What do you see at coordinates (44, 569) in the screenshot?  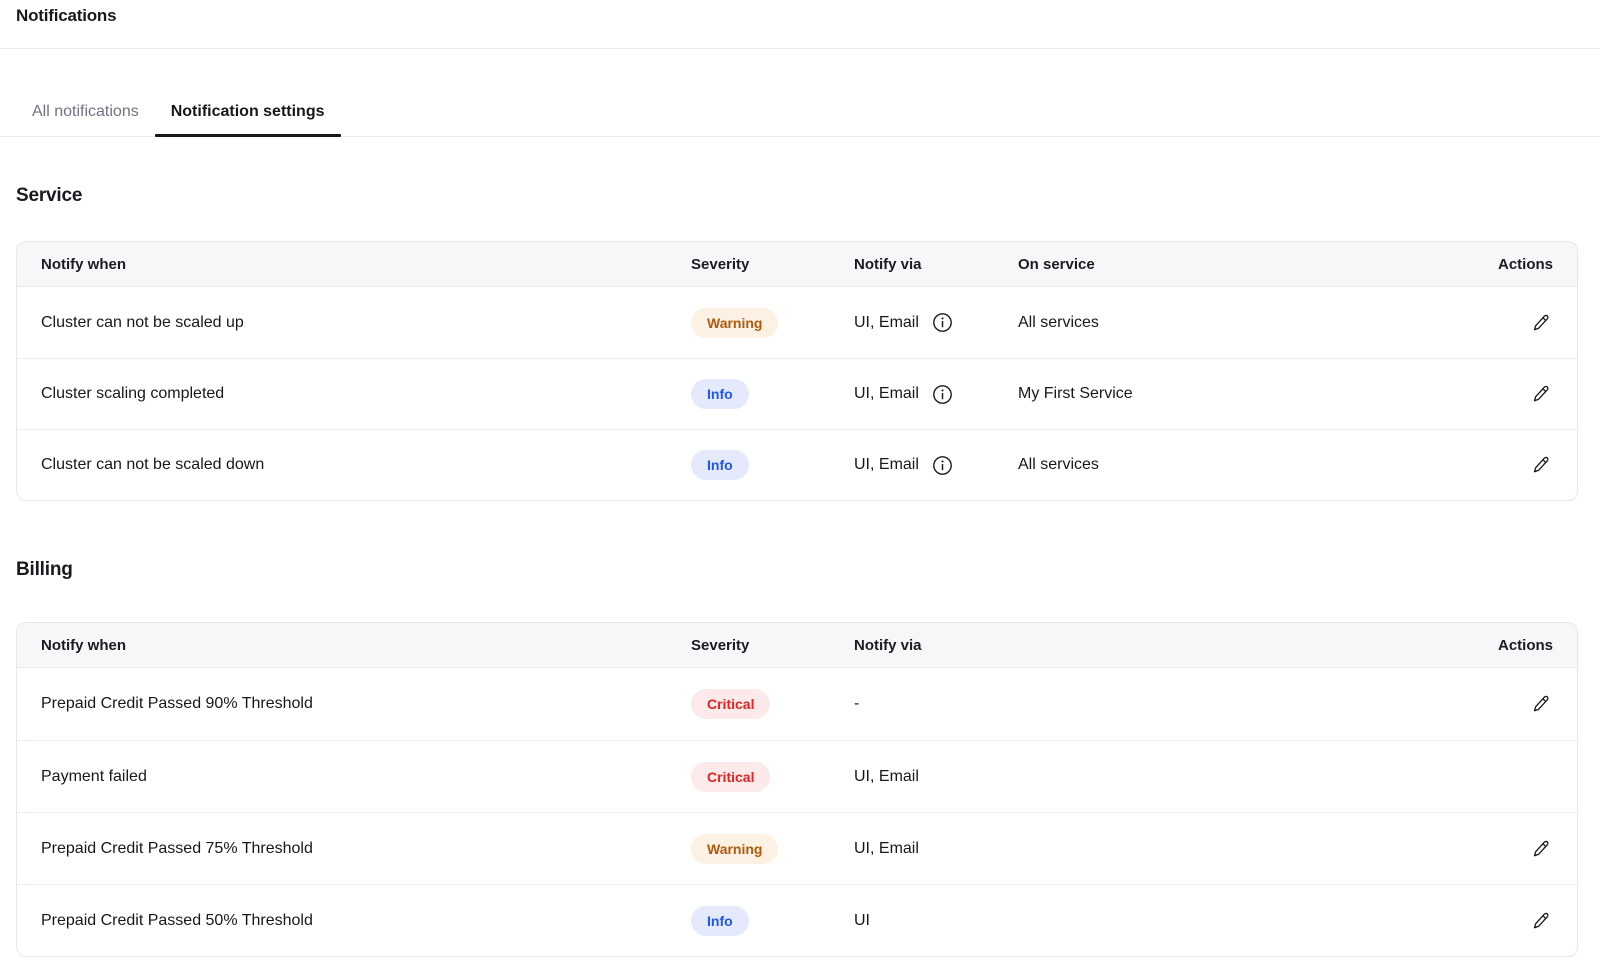 I see `section-title-billing: Billing` at bounding box center [44, 569].